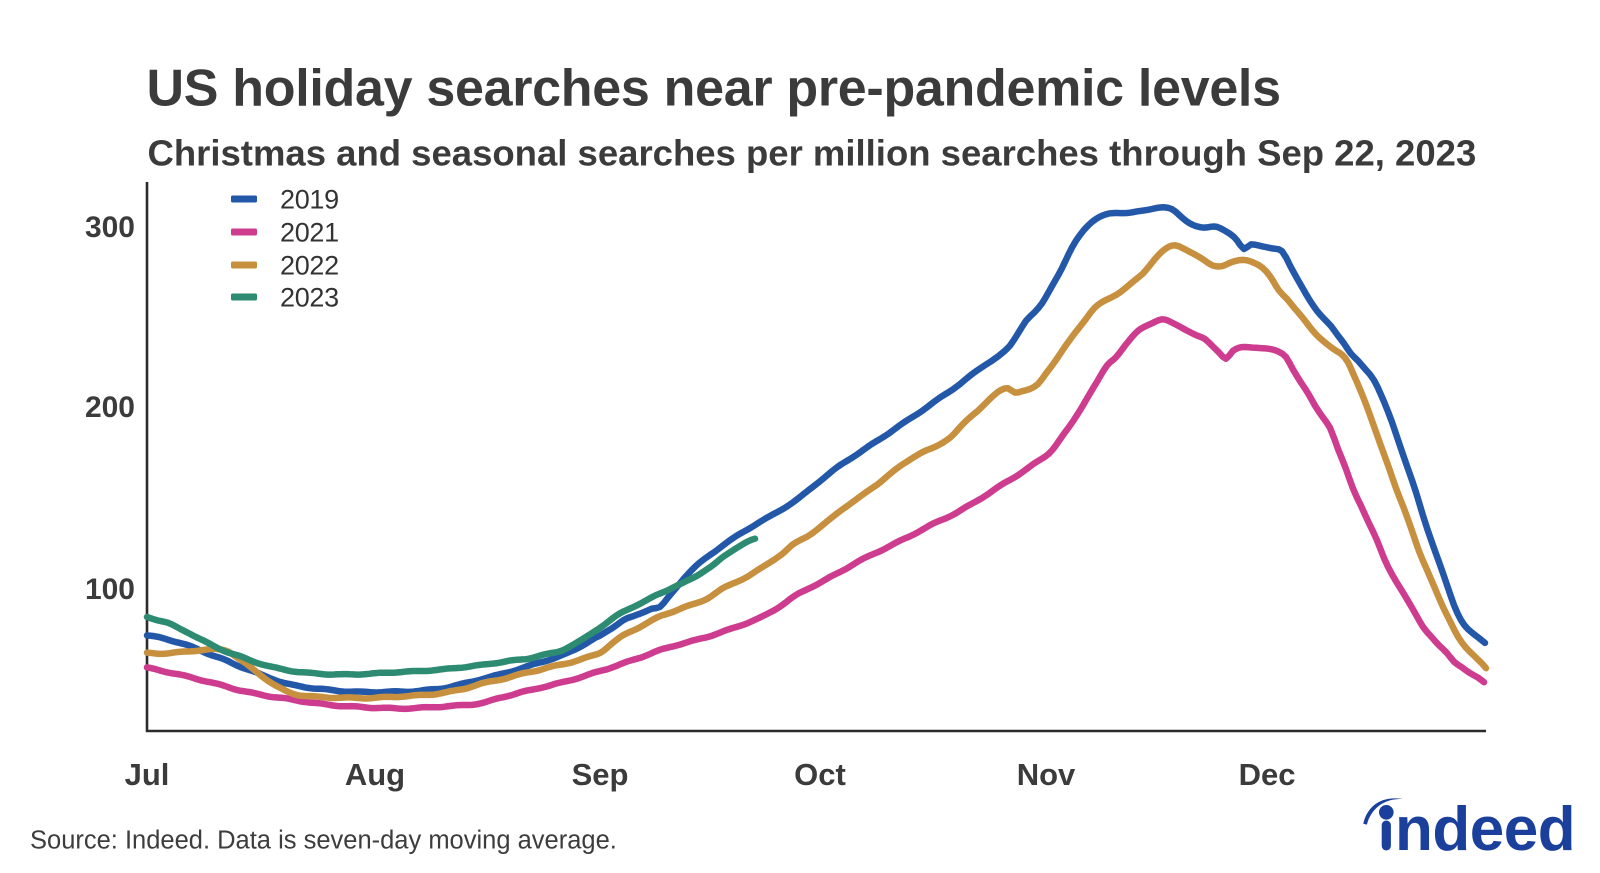 Image resolution: width=1600 pixels, height=873 pixels. I want to click on svg-text: 2019, so click(309, 200).